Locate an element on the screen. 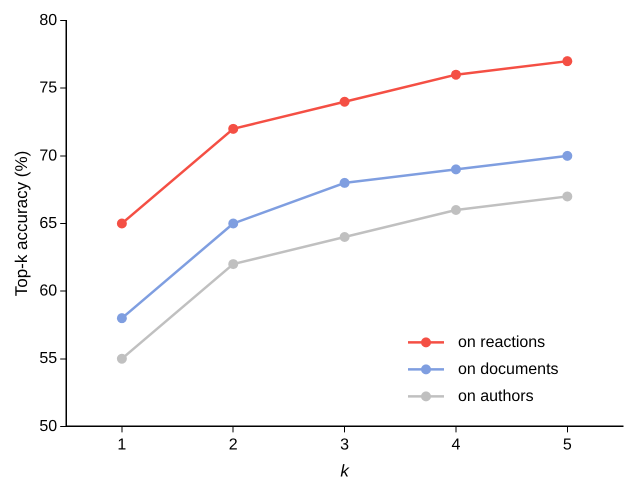 Image resolution: width=636 pixels, height=500 pixels. y-tick-label: 80 is located at coordinates (48, 21).